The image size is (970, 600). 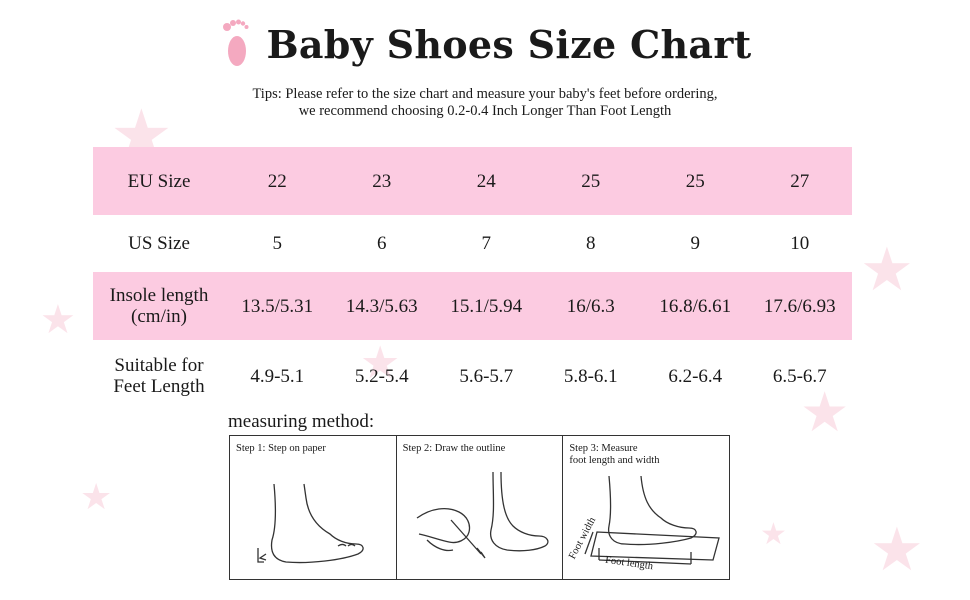 What do you see at coordinates (277, 306) in the screenshot?
I see `table-cell: 13.5/5.31` at bounding box center [277, 306].